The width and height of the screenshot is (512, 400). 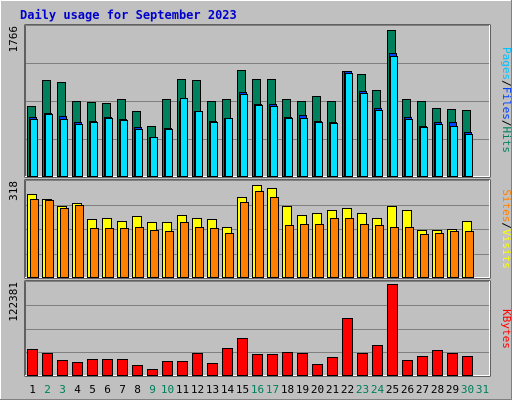 What do you see at coordinates (452, 389) in the screenshot?
I see `x-tick-label: 29` at bounding box center [452, 389].